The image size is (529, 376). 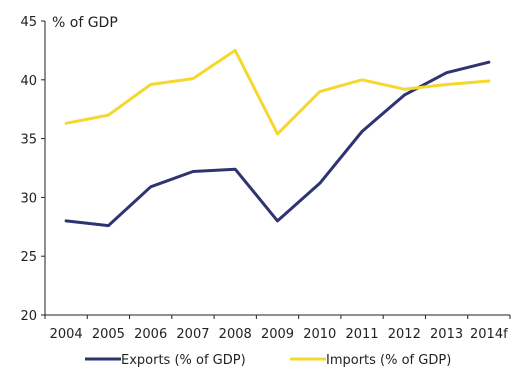 What do you see at coordinates (28, 140) in the screenshot?
I see `y-tick-label: 35` at bounding box center [28, 140].